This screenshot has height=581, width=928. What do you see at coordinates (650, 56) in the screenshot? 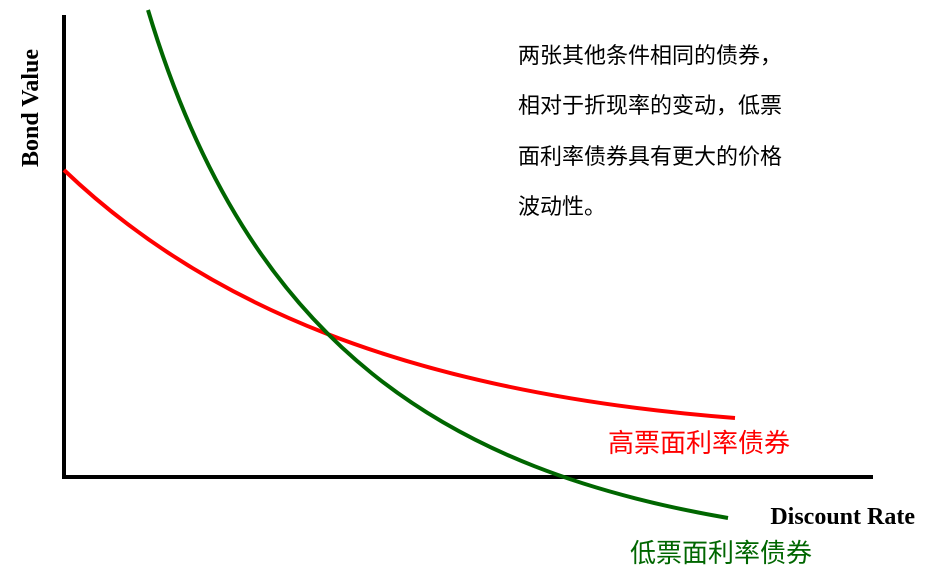
I see `annotation-line: 两张其他条件相同的债券，` at bounding box center [650, 56].